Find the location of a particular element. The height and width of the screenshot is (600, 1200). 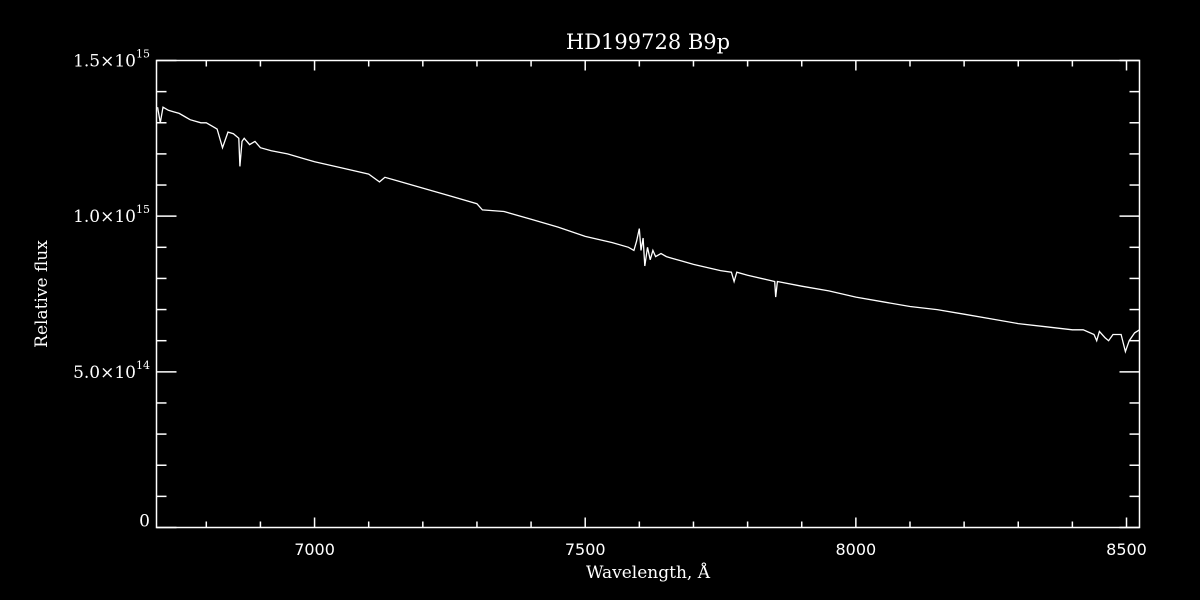

y-tick-label: 5.0×10¹⁴ is located at coordinates (111, 371).